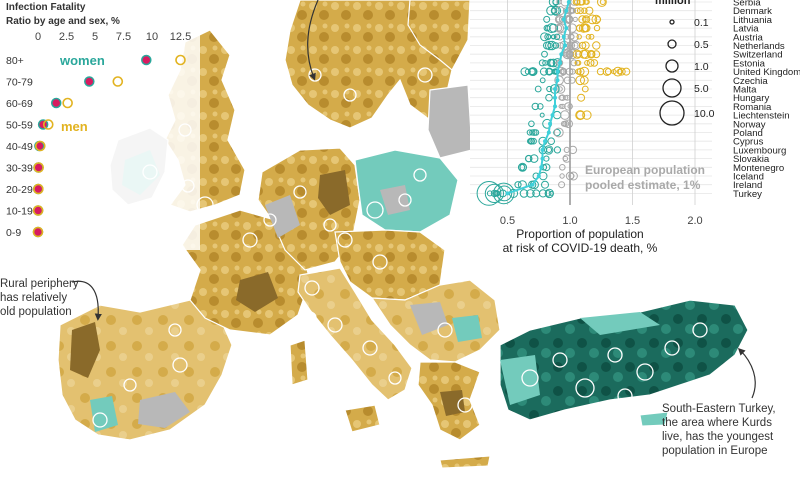 Image resolution: width=800 pixels, height=480 pixels. I want to click on x-tick-label: 1.5, so click(632, 221).